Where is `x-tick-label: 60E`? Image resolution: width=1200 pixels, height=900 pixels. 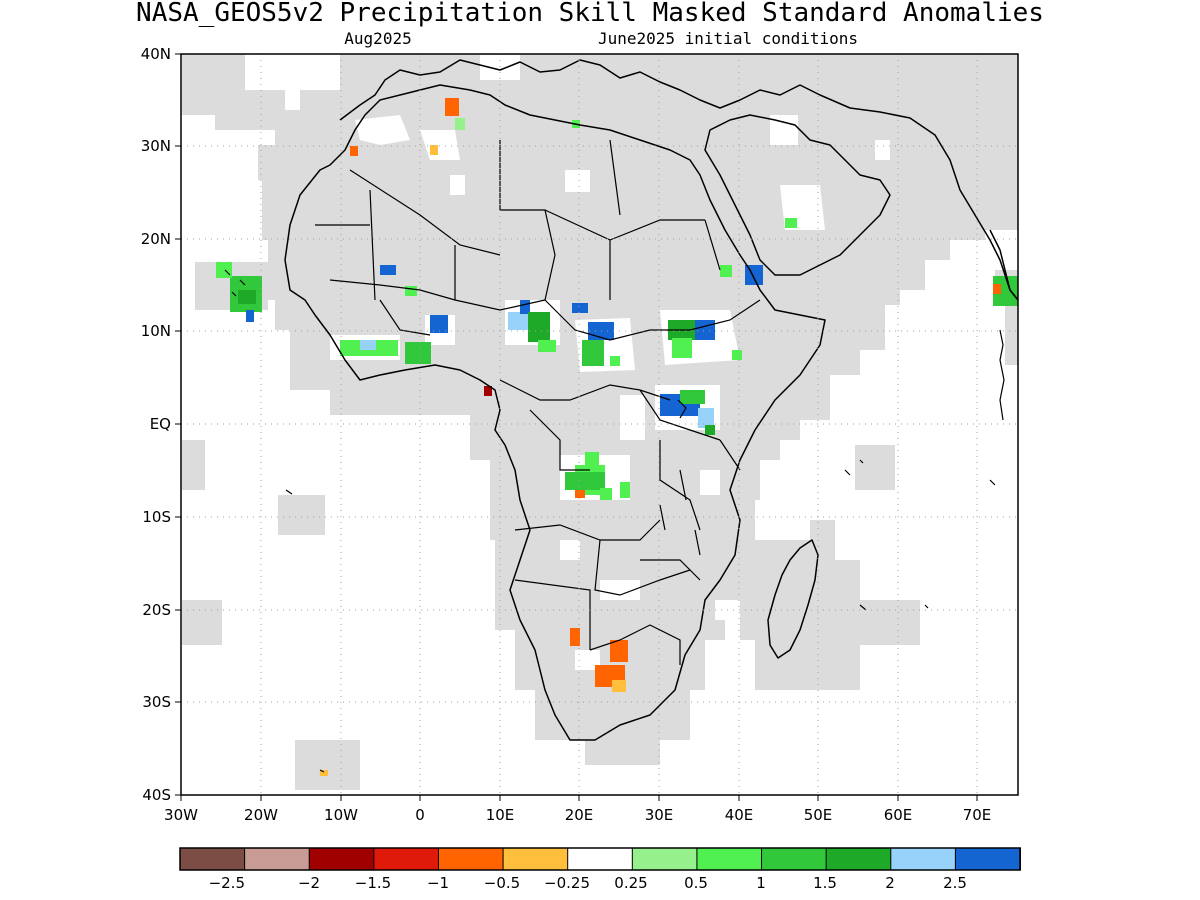 x-tick-label: 60E is located at coordinates (898, 815).